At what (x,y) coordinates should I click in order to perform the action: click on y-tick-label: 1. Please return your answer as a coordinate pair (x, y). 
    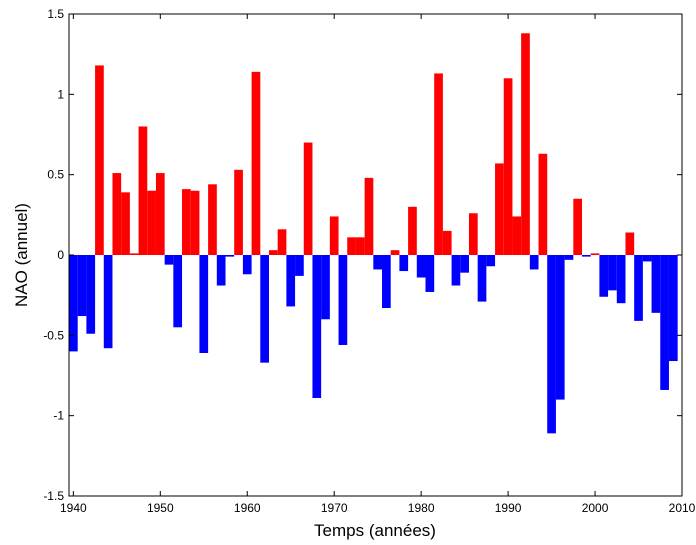
    Looking at the image, I should click on (60, 94).